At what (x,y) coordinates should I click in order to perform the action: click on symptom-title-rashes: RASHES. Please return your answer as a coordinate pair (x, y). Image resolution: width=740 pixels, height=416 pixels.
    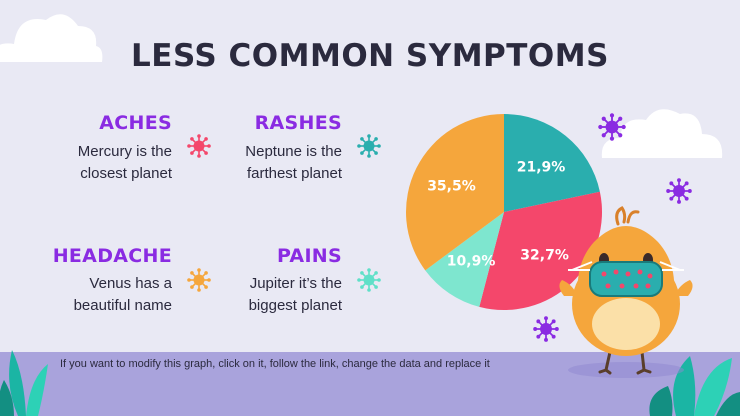
    Looking at the image, I should click on (298, 123).